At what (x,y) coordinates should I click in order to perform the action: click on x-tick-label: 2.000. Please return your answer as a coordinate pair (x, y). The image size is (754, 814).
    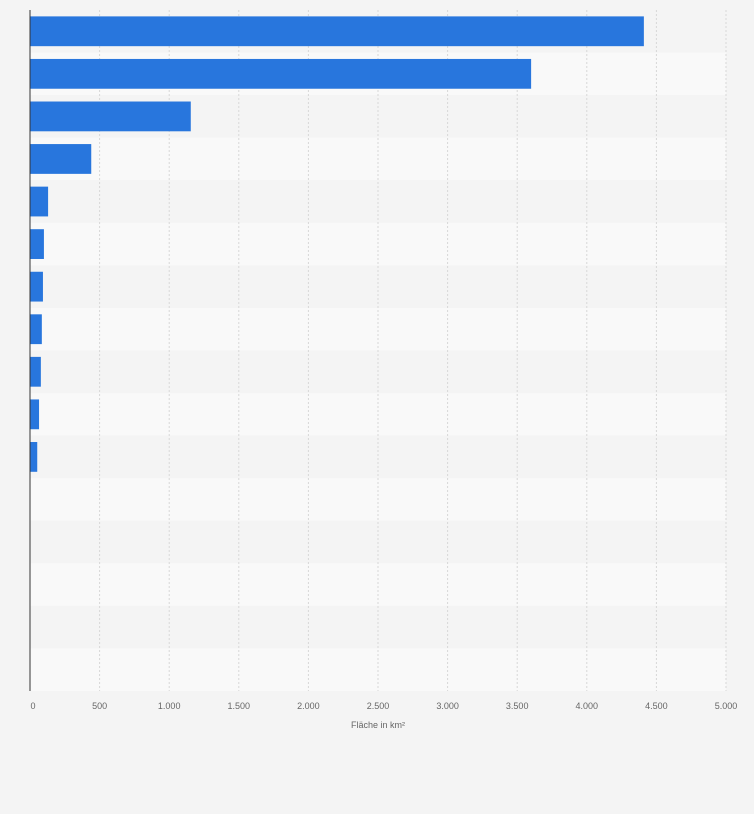
    Looking at the image, I should click on (308, 706).